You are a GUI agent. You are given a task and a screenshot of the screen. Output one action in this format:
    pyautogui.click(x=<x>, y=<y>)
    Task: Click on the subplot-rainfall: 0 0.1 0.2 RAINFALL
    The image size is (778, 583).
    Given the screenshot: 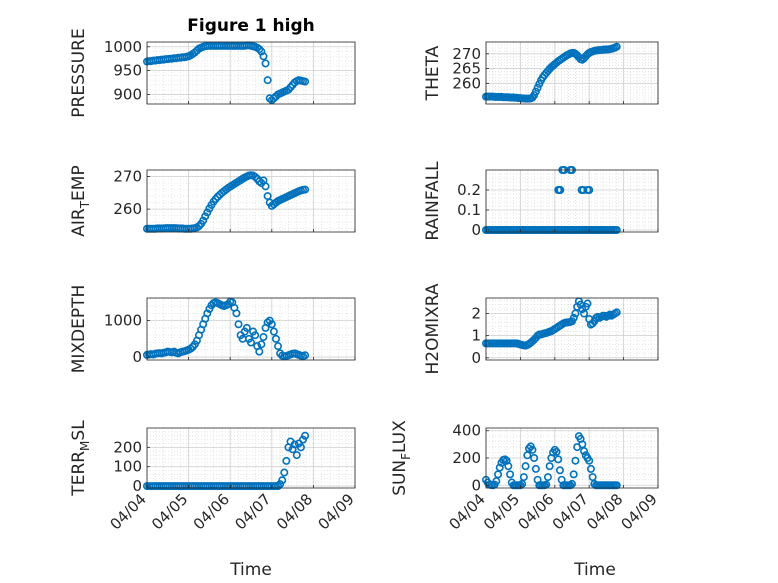 What is the action you would take?
    pyautogui.click(x=541, y=201)
    